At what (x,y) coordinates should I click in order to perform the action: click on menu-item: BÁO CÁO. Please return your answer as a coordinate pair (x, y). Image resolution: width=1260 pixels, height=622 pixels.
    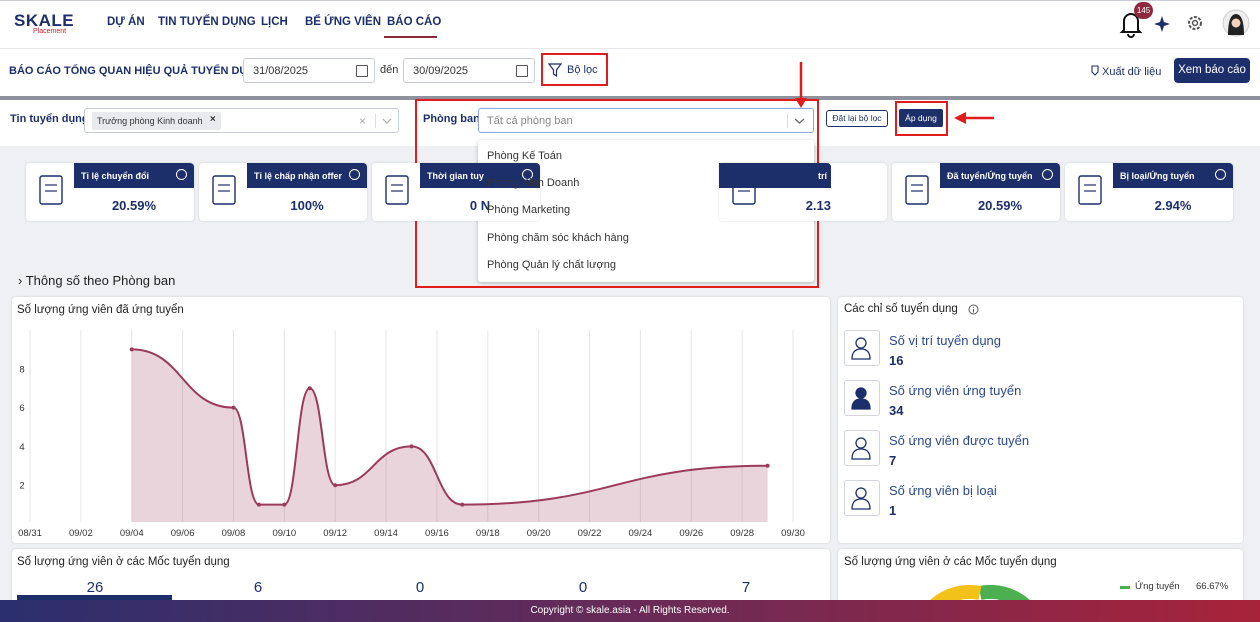
    Looking at the image, I should click on (414, 22).